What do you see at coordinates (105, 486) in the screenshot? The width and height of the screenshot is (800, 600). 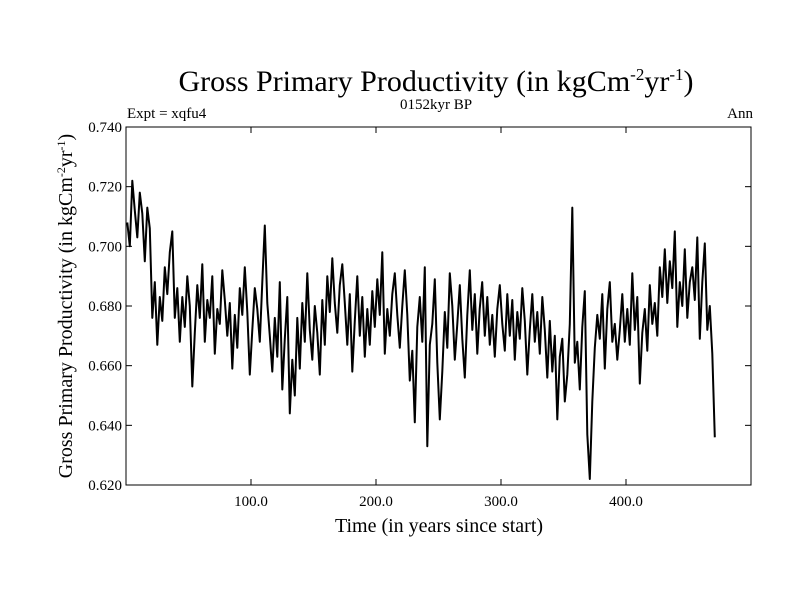 I see `y-tick-label: 0.620` at bounding box center [105, 486].